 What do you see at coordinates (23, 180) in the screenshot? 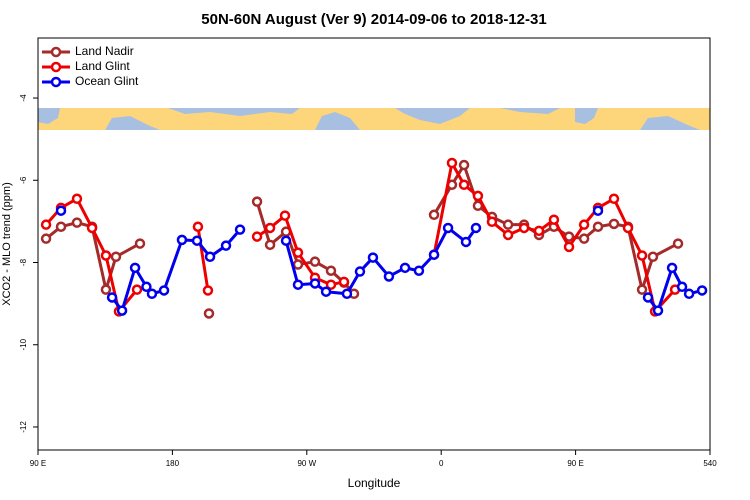
I see `y-tick-label: -6` at bounding box center [23, 180].